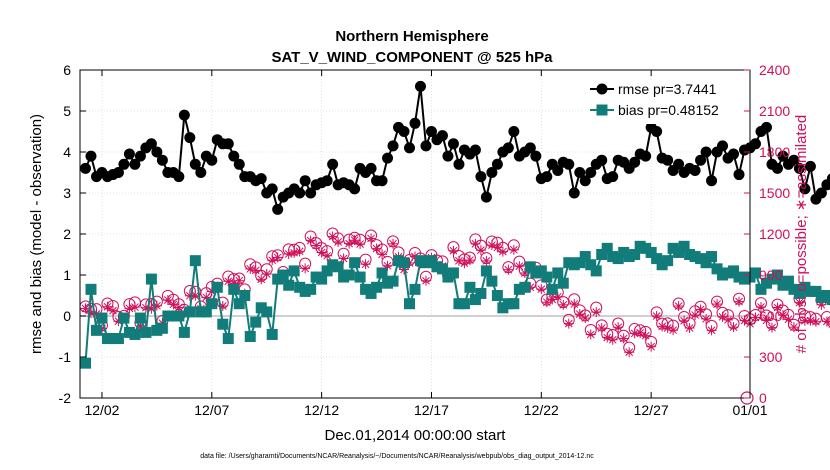 The width and height of the screenshot is (830, 470). What do you see at coordinates (36, 234) in the screenshot?
I see `y-axis-label: rmse and bias (model - observation)` at bounding box center [36, 234].